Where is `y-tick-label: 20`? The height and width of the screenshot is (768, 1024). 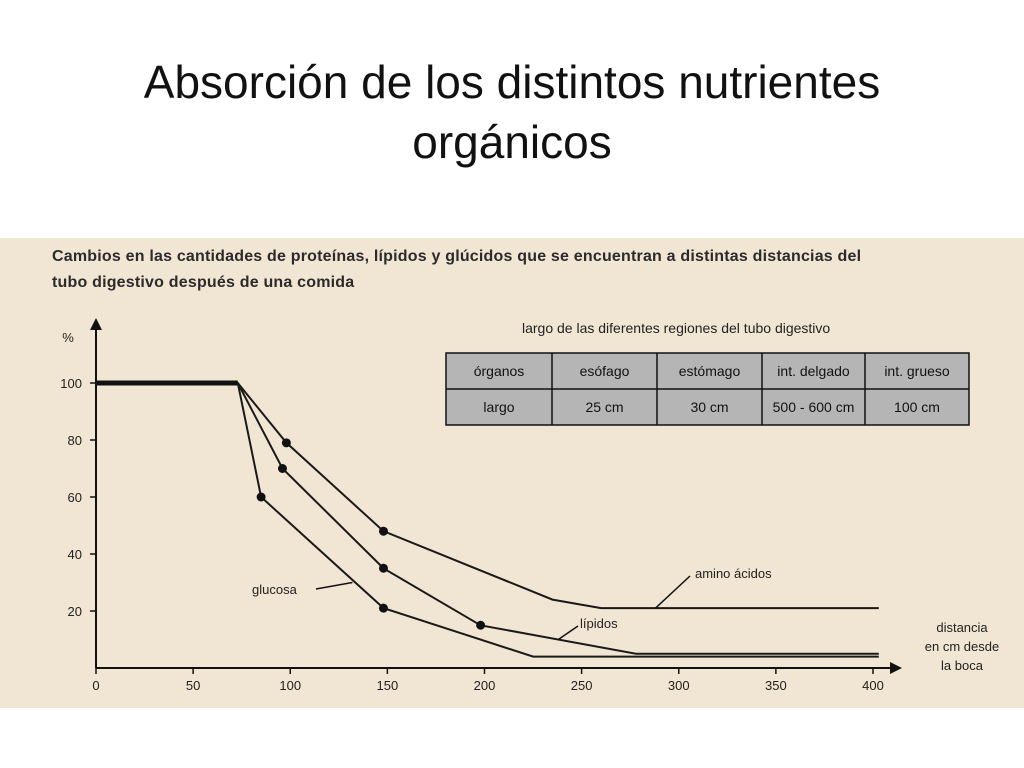
y-tick-label: 20 is located at coordinates (75, 611).